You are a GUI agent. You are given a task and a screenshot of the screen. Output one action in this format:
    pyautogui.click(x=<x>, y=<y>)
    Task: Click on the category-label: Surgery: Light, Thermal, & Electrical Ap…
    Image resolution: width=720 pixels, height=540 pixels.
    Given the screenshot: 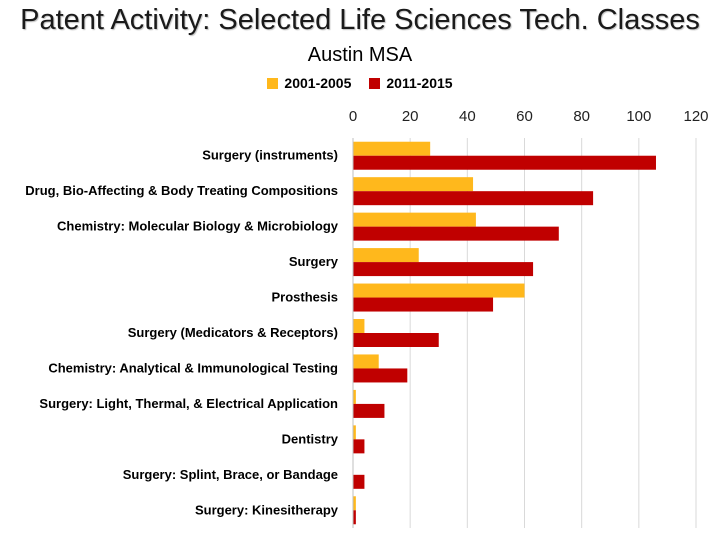 What is the action you would take?
    pyautogui.click(x=188, y=403)
    